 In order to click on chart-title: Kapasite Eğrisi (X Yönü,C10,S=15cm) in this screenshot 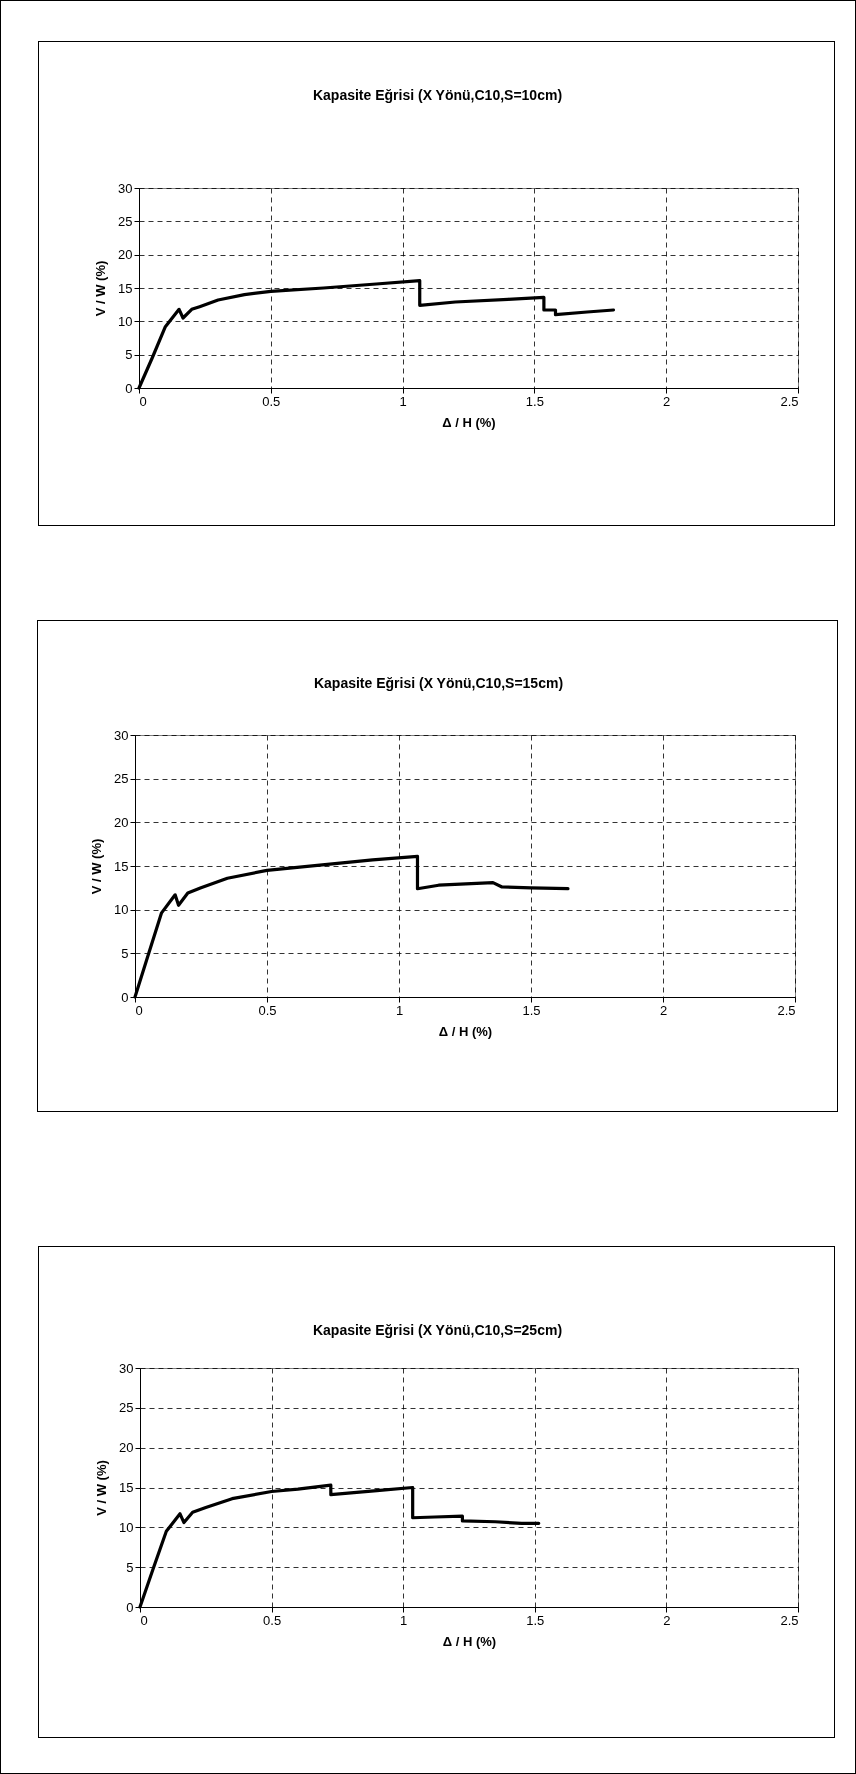, I will do `click(438, 683)`.